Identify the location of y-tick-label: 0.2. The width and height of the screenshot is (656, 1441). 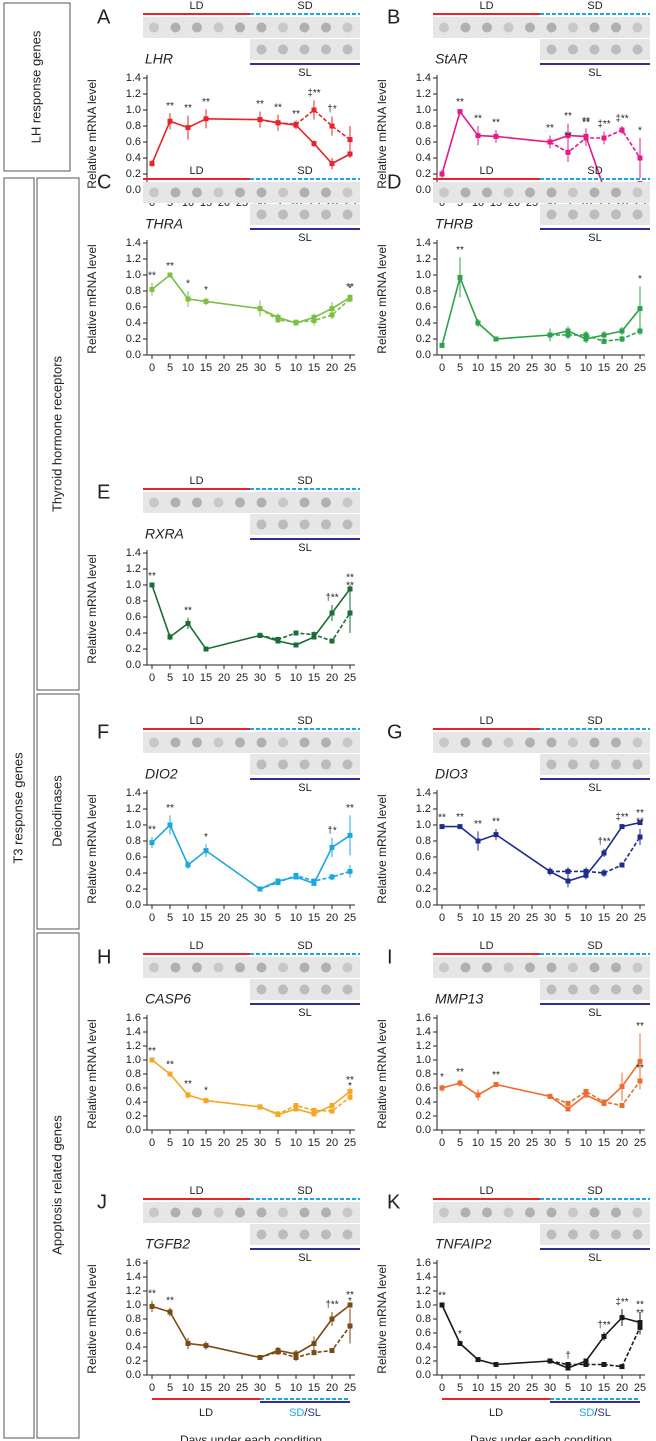
(133, 649).